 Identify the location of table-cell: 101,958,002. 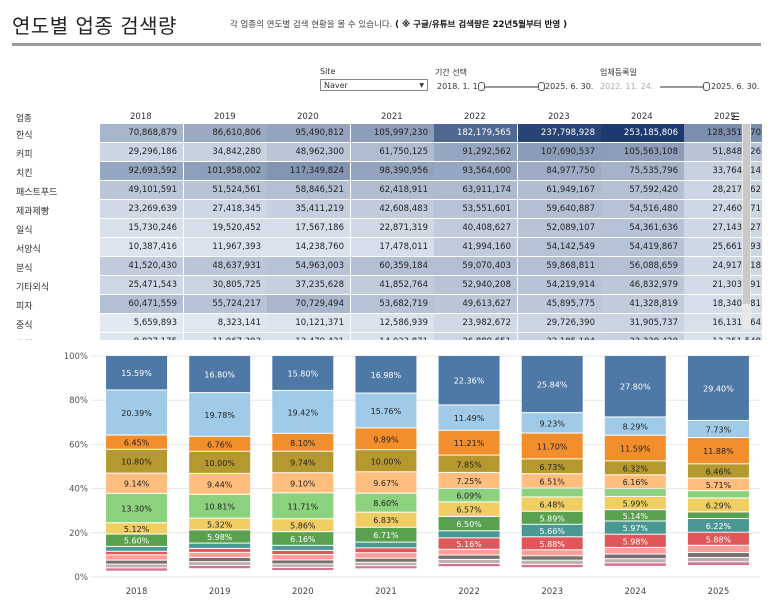
(225, 171).